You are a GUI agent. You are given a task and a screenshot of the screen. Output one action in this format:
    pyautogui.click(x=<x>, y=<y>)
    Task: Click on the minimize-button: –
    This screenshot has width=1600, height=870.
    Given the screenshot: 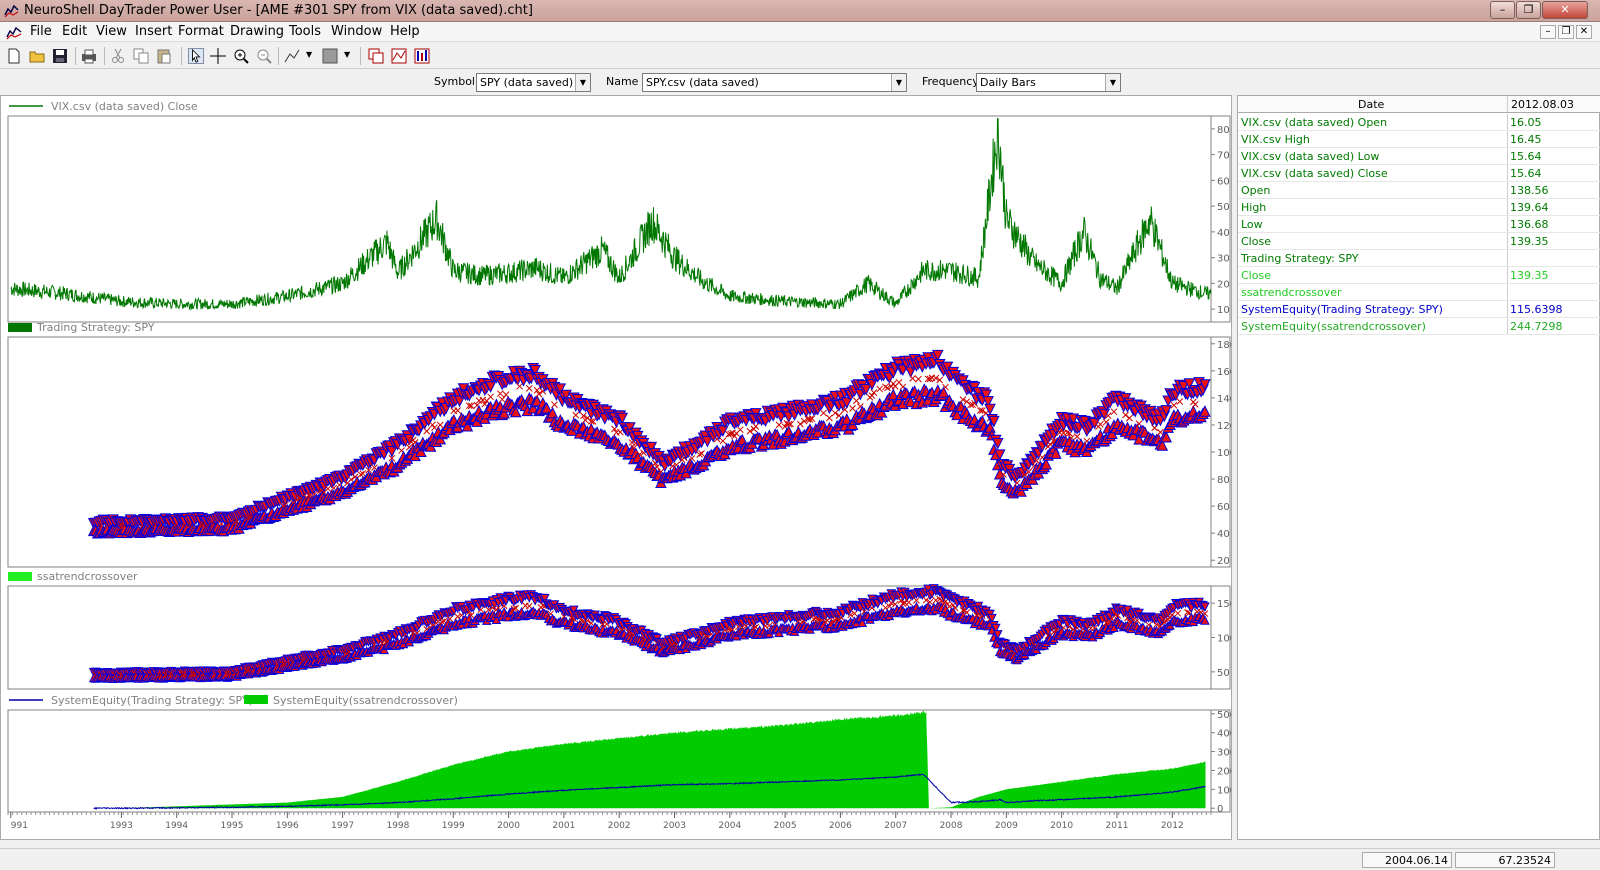 What is the action you would take?
    pyautogui.click(x=1502, y=10)
    